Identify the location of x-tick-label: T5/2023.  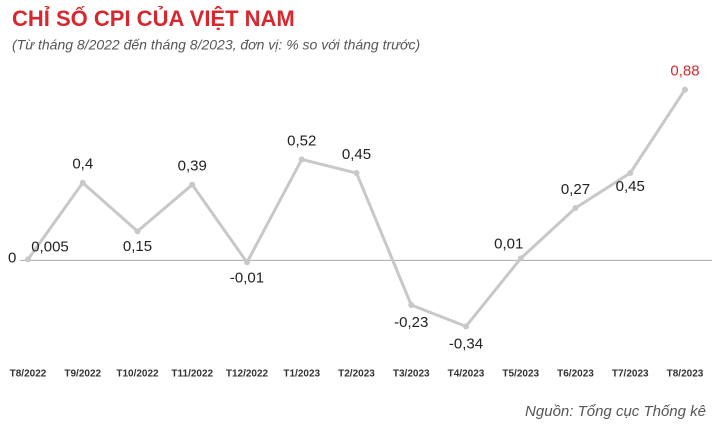
(520, 374).